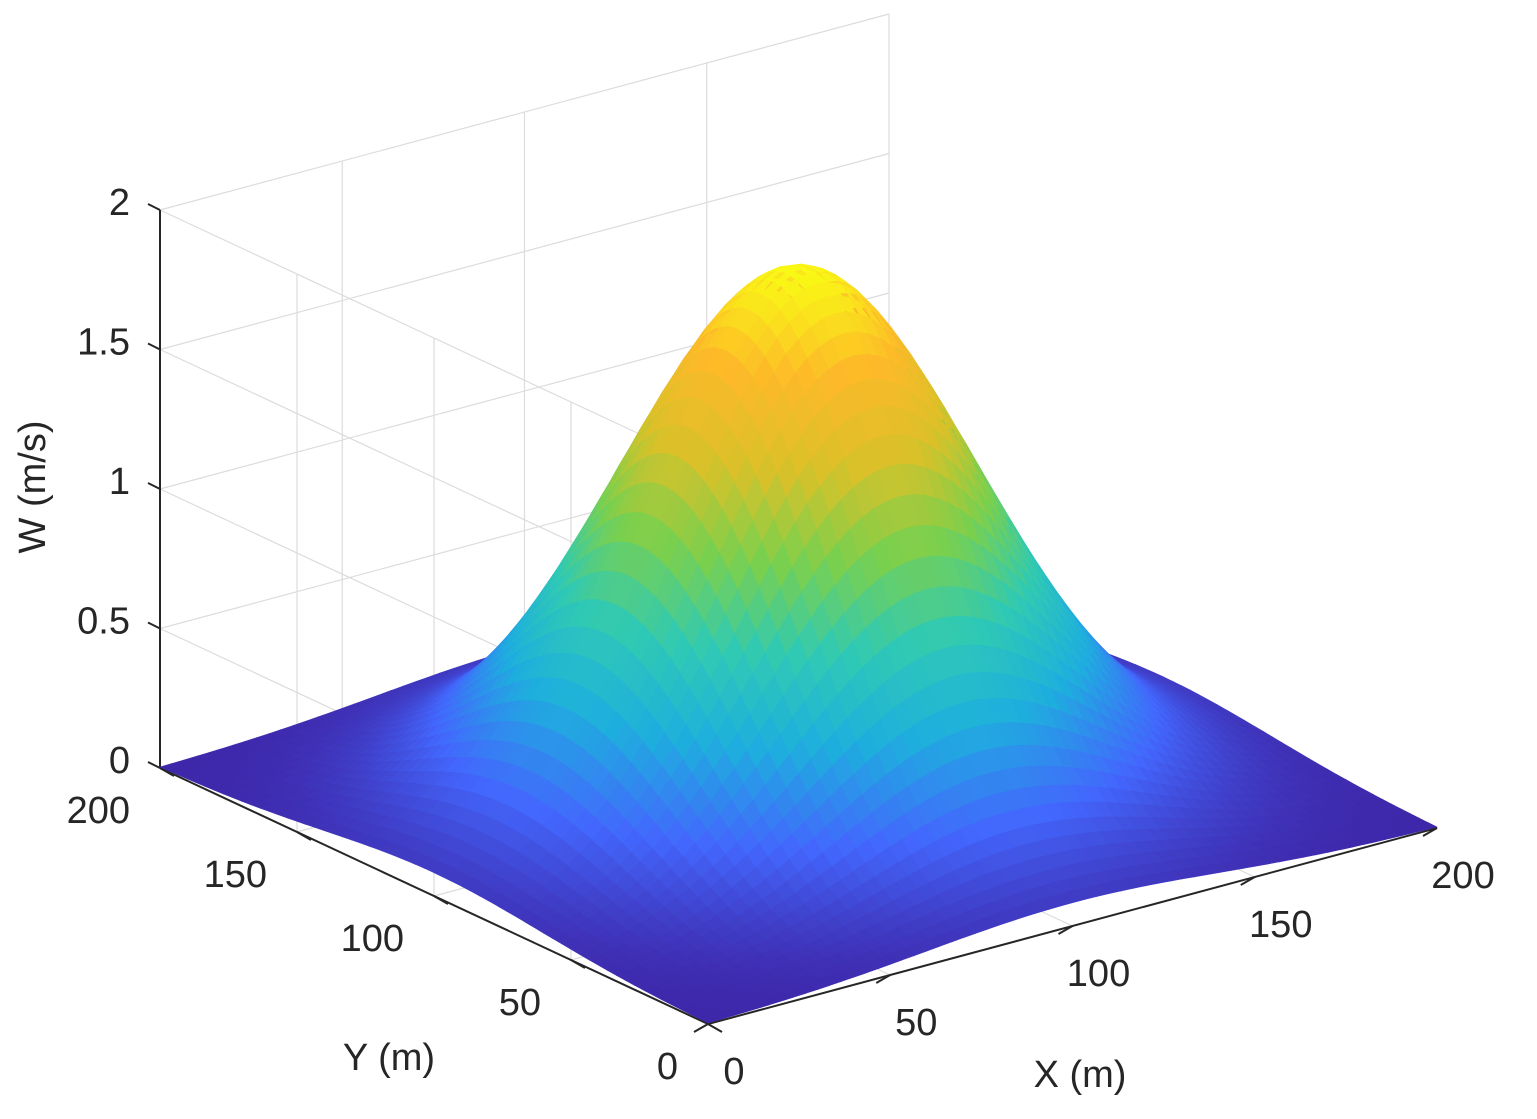 This screenshot has width=1537, height=1119. Describe the element at coordinates (1426, 826) in the screenshot. I see `surface-facet` at that location.